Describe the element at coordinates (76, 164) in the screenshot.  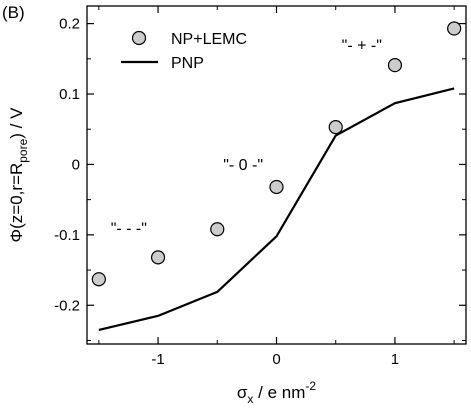
I see `y-tick-label: 0` at that location.